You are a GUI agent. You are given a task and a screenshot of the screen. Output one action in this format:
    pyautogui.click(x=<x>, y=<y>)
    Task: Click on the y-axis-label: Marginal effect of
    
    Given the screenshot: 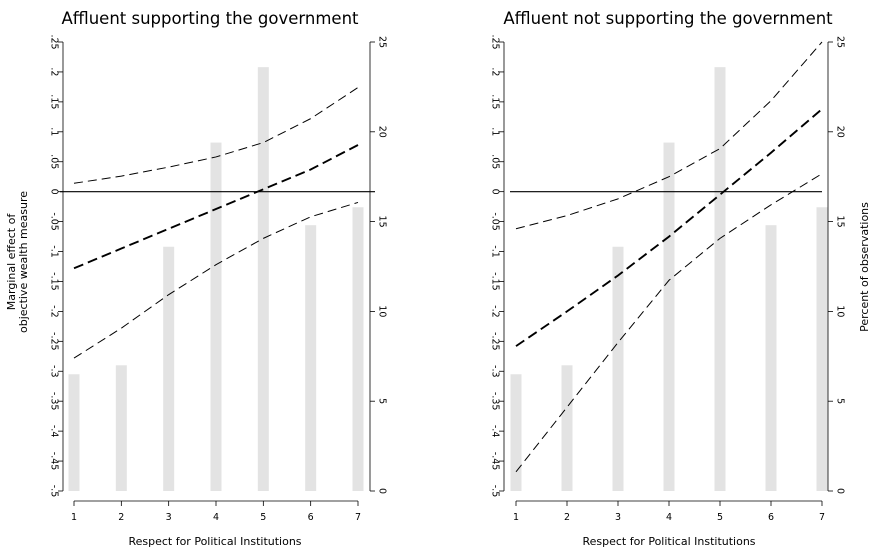 What is the action you would take?
    pyautogui.click(x=11, y=262)
    